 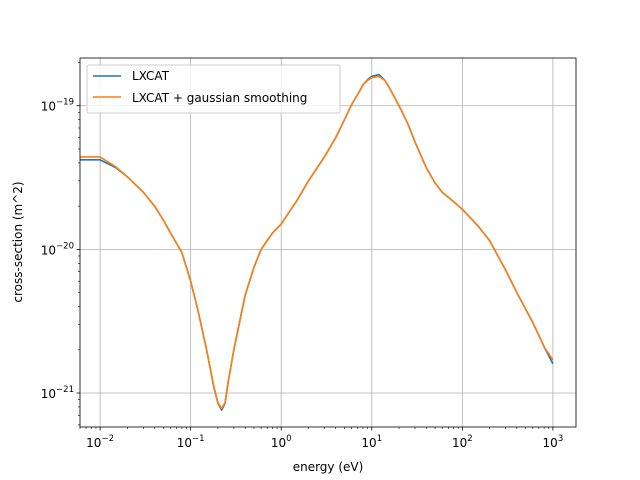 What do you see at coordinates (57, 393) in the screenshot?
I see `y-tick-label: 10−21` at bounding box center [57, 393].